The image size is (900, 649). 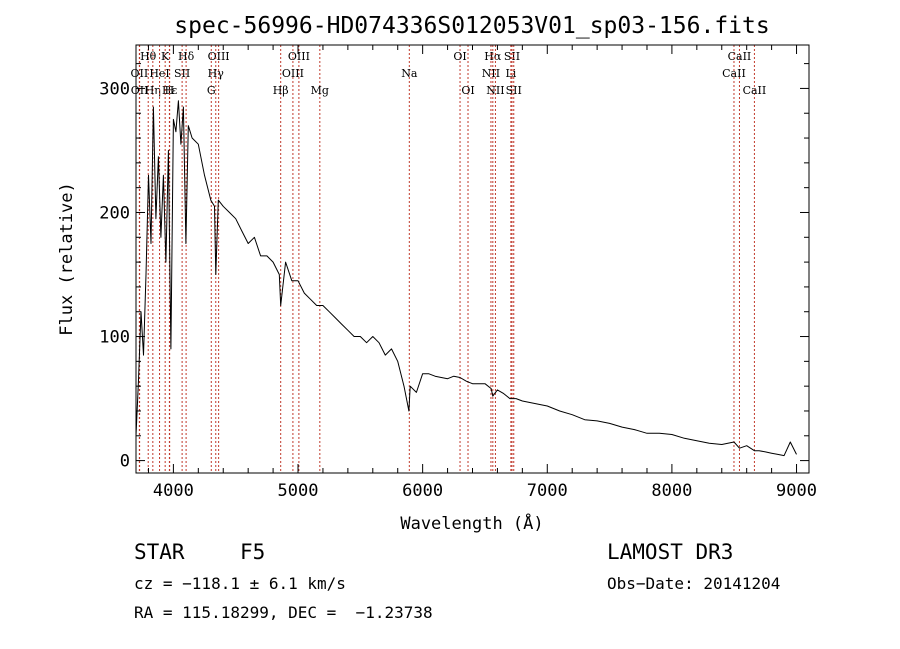 I want to click on line-label: Hβ, so click(x=281, y=90).